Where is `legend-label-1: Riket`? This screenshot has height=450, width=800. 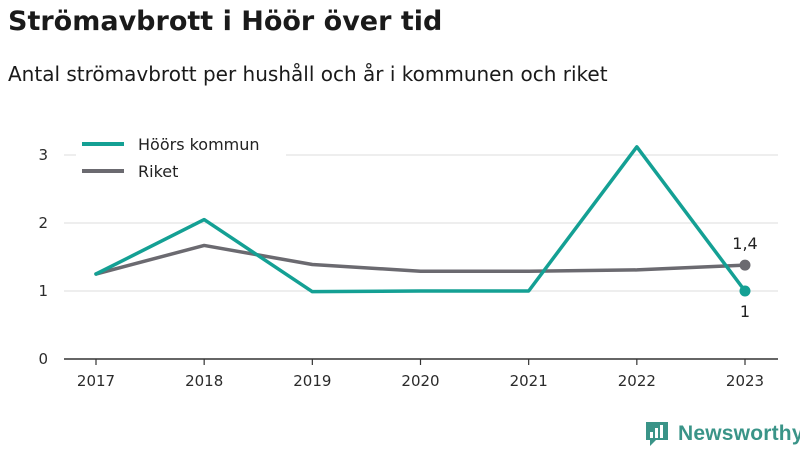 legend-label-1: Riket is located at coordinates (158, 171).